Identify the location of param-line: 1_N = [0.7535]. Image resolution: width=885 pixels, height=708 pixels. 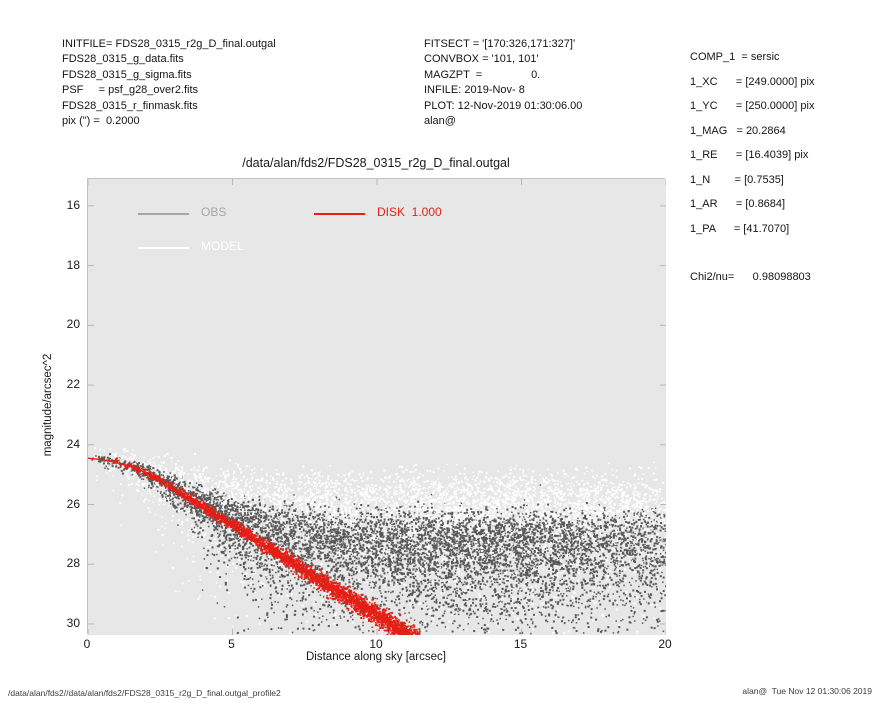
(737, 179).